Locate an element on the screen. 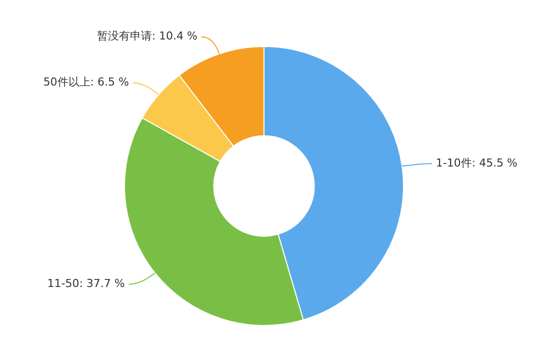 The image size is (555, 348). slice-label: 50件以上: 6.5 % is located at coordinates (86, 82).